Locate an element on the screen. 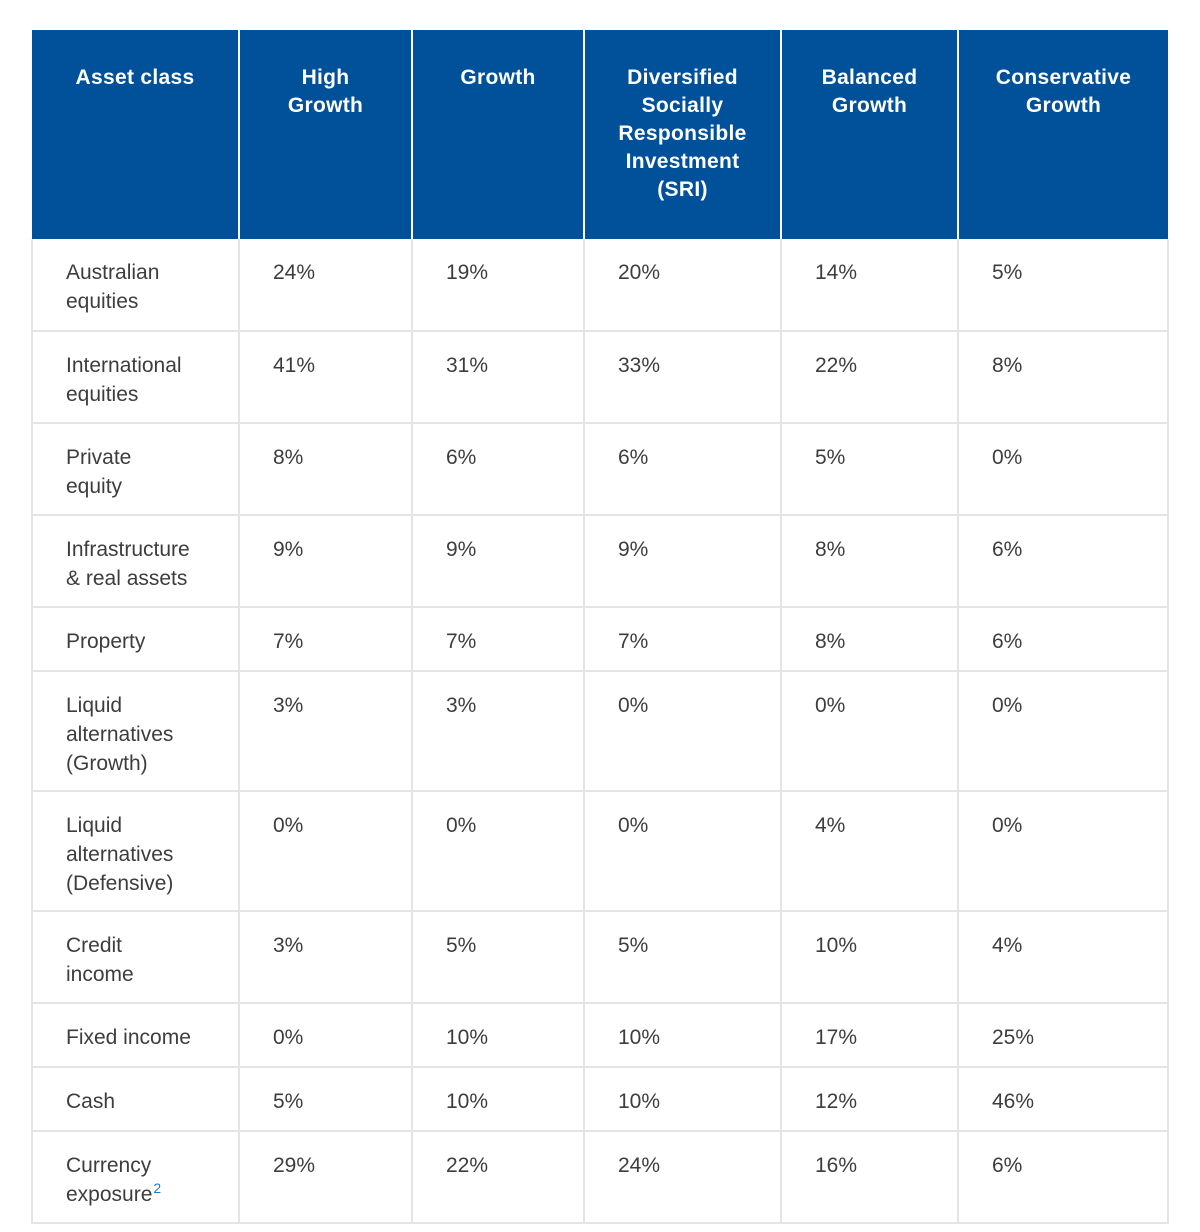 This screenshot has height=1232, width=1200. row-label: Infrastructure & real assets is located at coordinates (135, 561).